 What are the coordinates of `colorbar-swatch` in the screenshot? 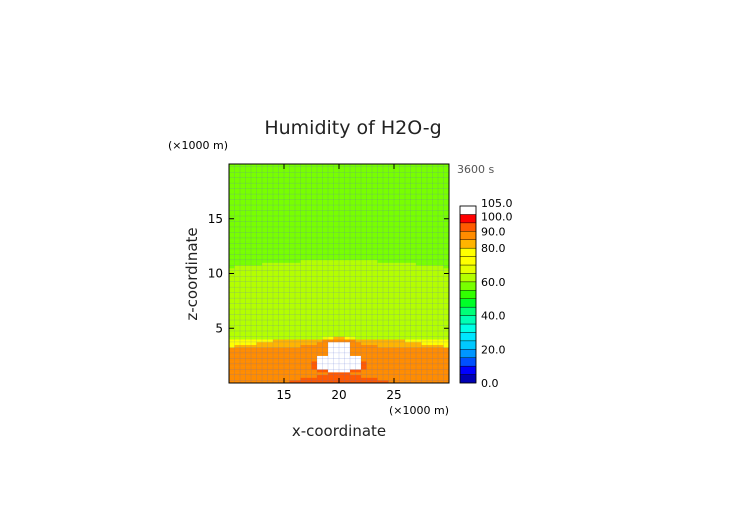 It's located at (468, 328).